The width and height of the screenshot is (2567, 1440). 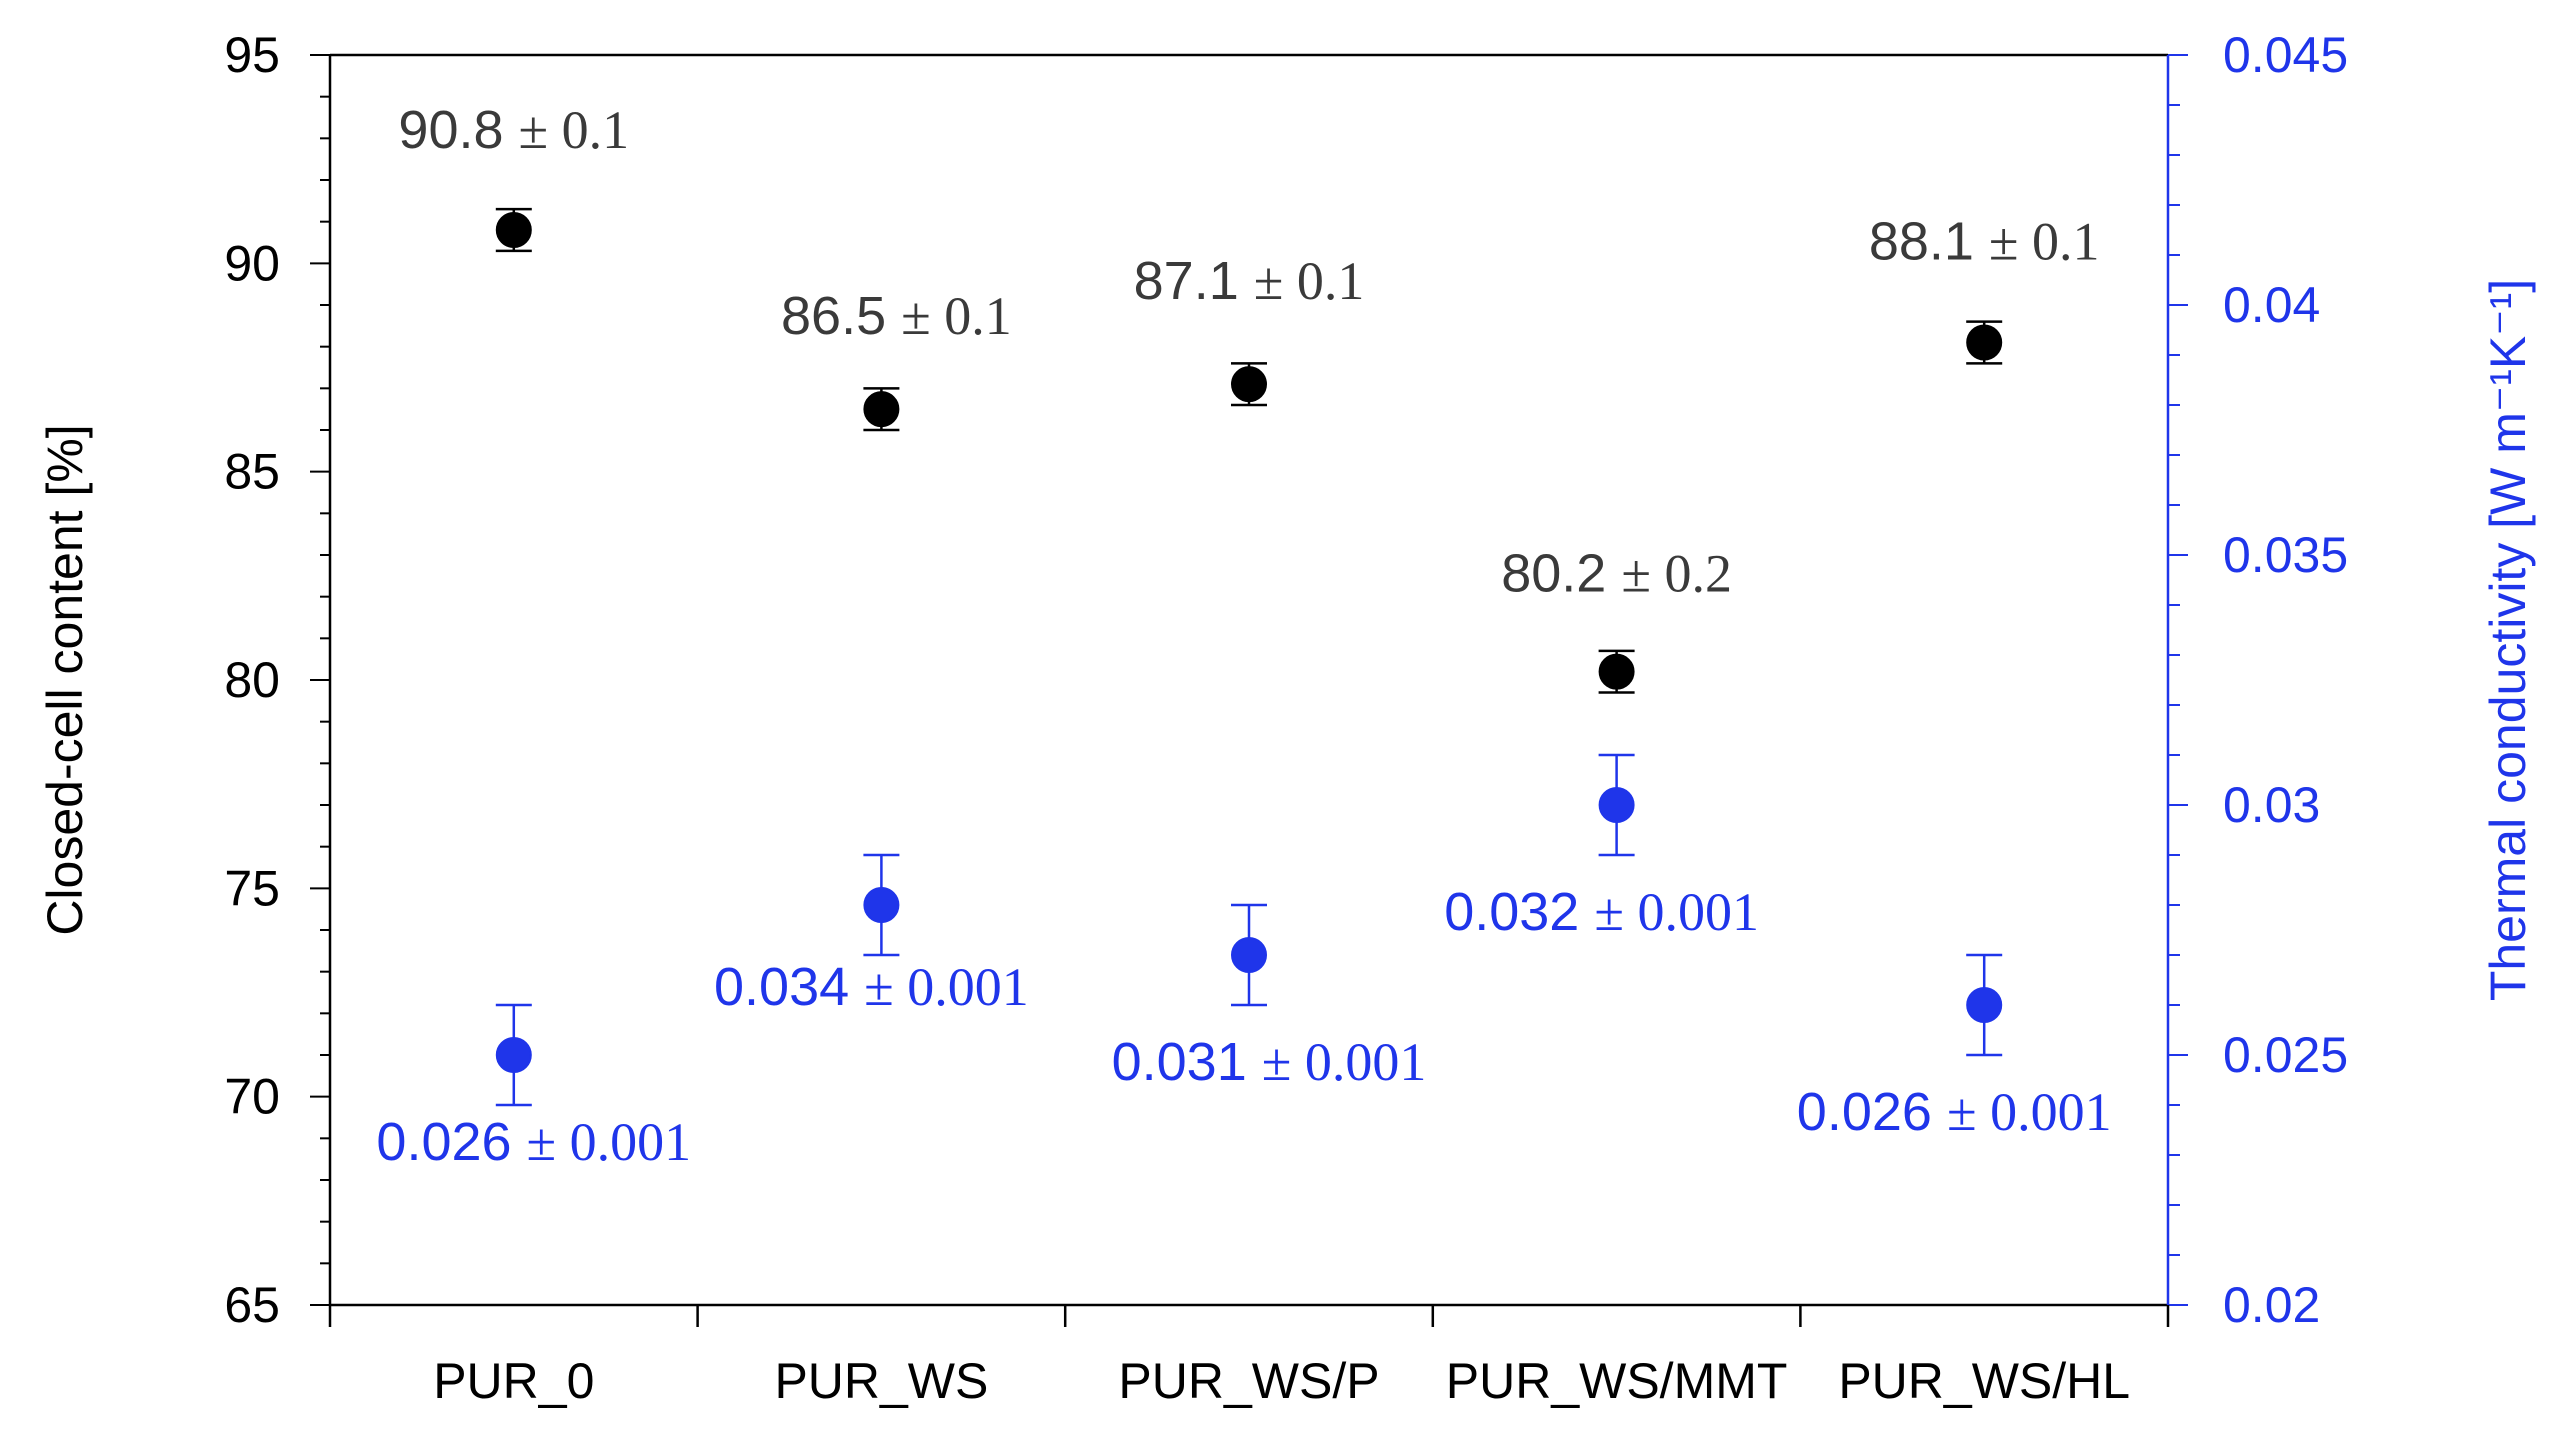 What do you see at coordinates (1616, 574) in the screenshot?
I see `closed-cell-data-label: 80.2 ± 0.2` at bounding box center [1616, 574].